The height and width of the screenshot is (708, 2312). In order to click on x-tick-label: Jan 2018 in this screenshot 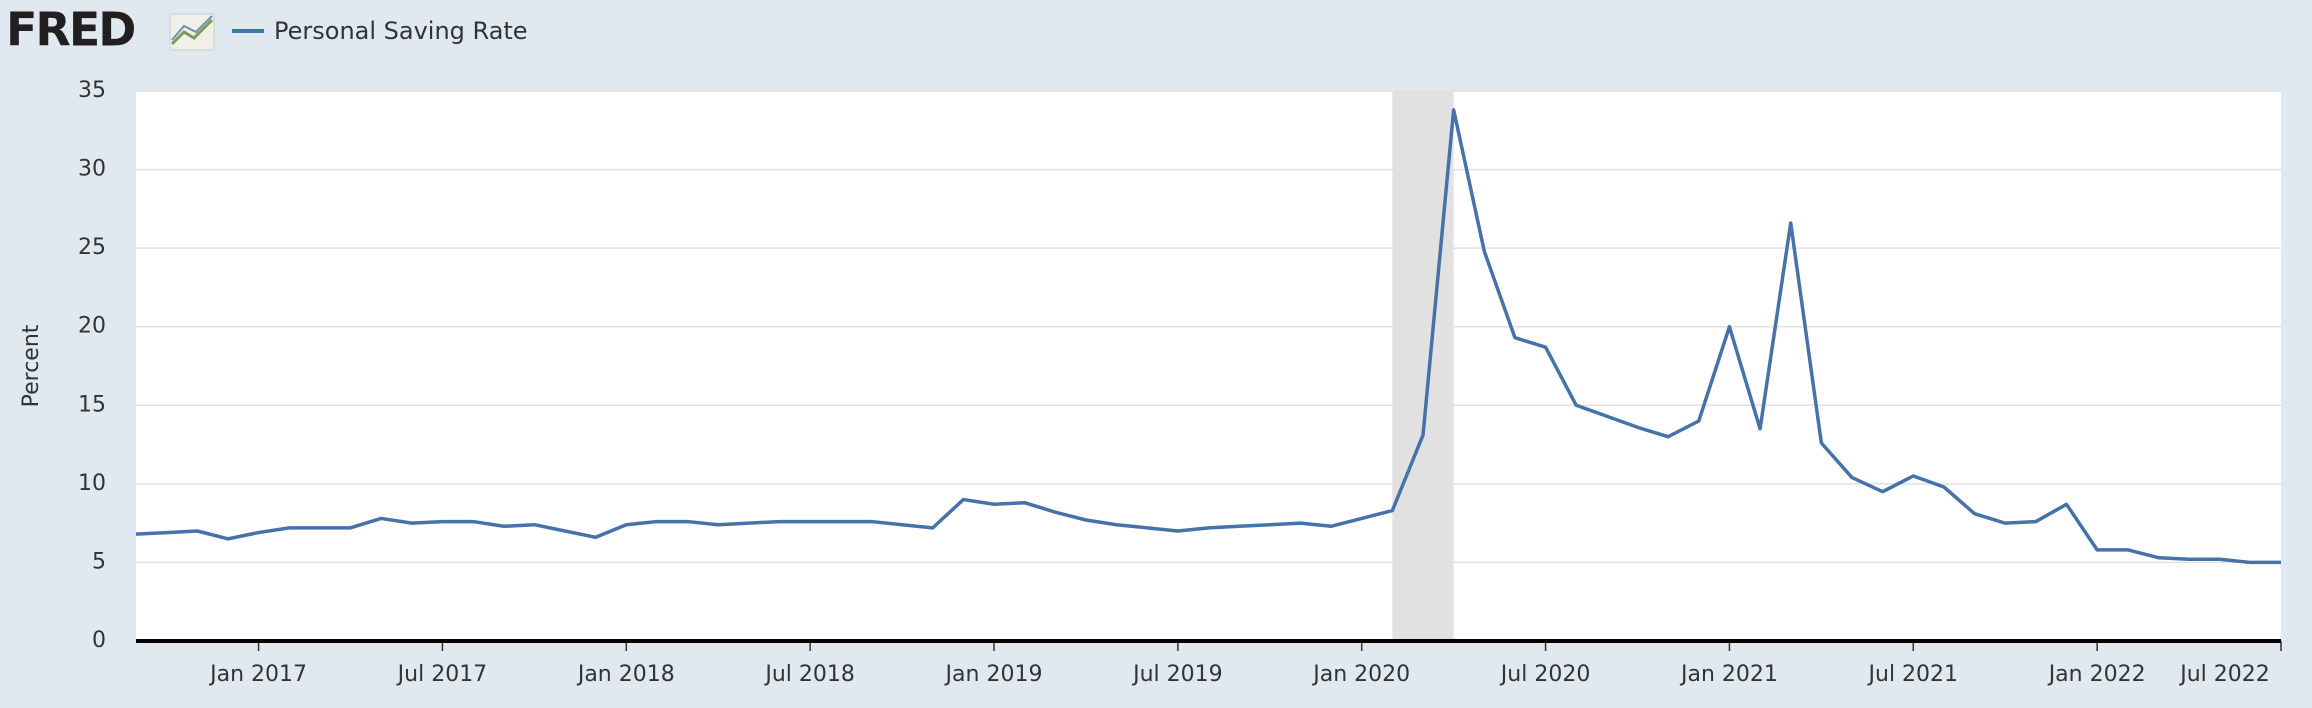, I will do `click(625, 674)`.